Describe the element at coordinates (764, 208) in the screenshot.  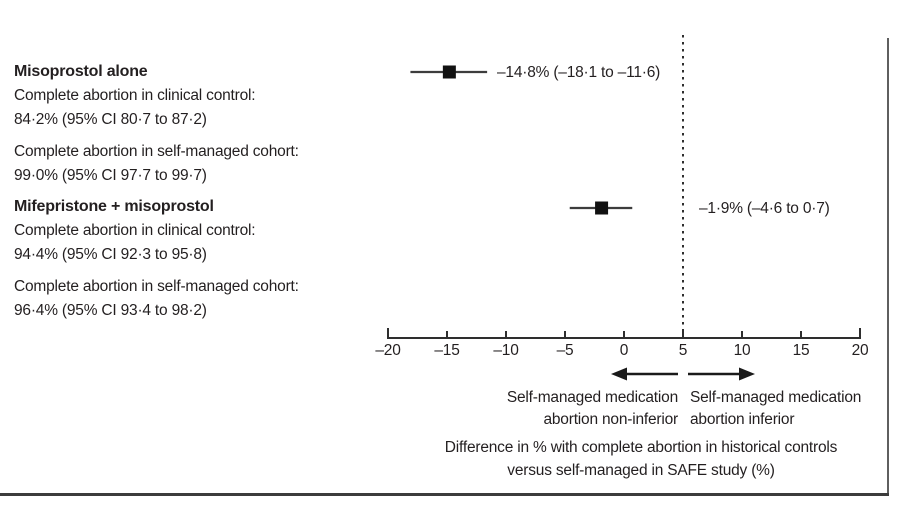
I see `estimate-annotation-mifepristone: –1·9% (–4·6 to 0·7)` at that location.